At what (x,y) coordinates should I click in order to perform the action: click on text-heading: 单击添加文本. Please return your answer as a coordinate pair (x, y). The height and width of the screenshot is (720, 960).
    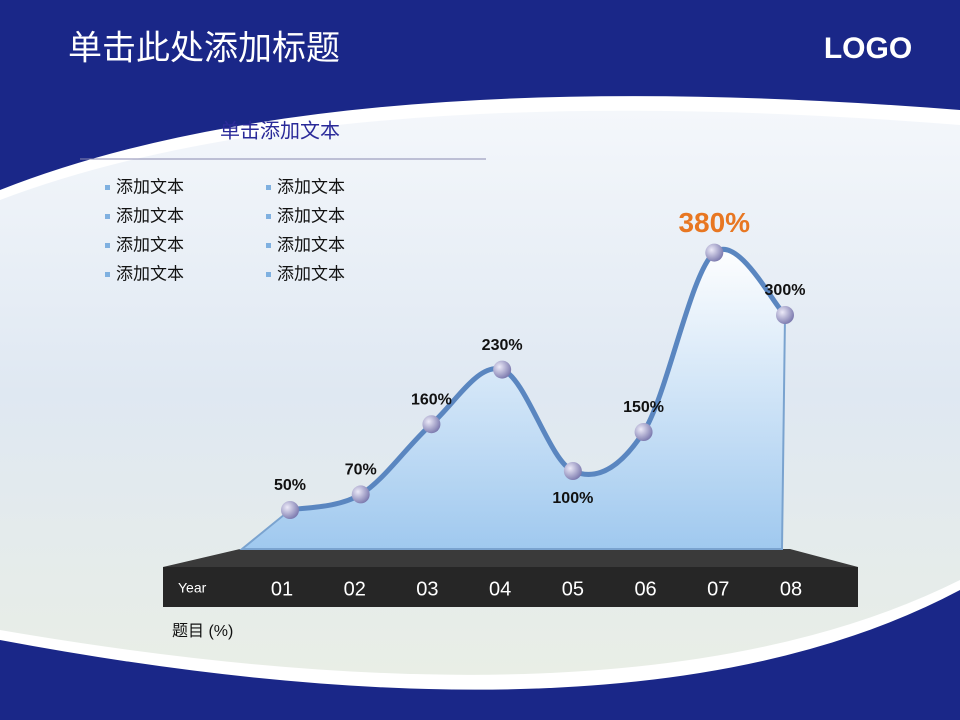
    Looking at the image, I should click on (280, 131).